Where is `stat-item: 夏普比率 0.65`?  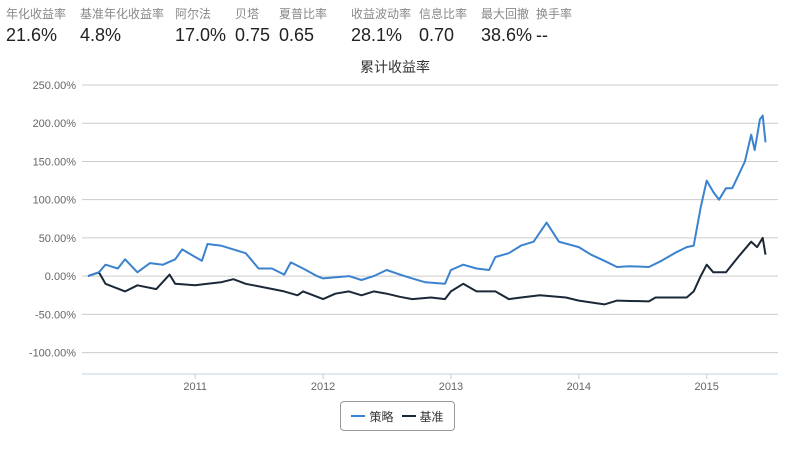 stat-item: 夏普比率 0.65 is located at coordinates (315, 25).